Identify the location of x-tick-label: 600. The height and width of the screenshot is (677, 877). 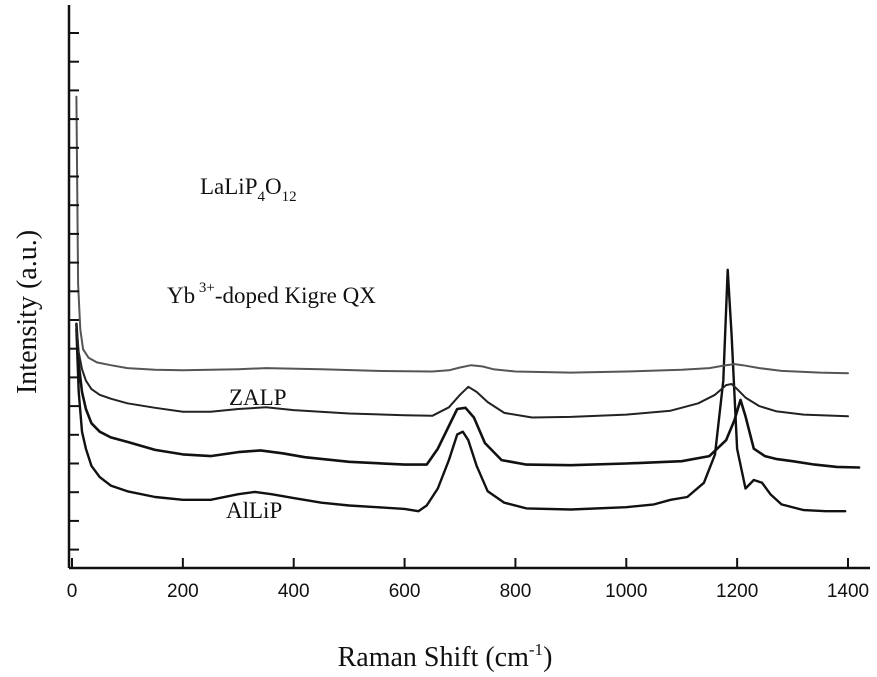
(405, 591).